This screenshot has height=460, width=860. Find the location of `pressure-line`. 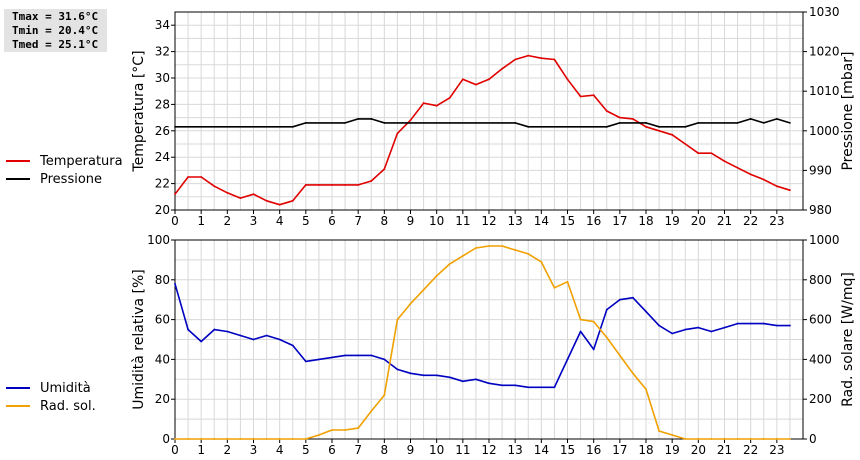

pressure-line is located at coordinates (483, 123).